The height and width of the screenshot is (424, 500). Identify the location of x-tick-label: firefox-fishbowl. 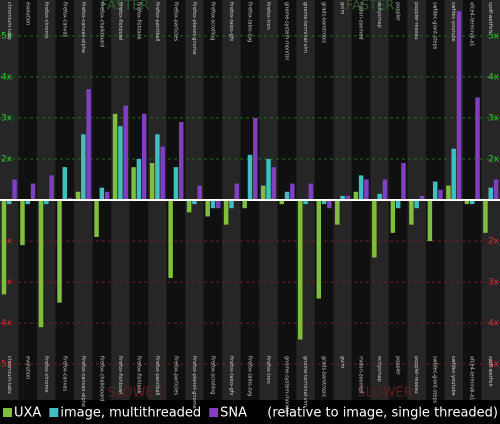
(120, 375).